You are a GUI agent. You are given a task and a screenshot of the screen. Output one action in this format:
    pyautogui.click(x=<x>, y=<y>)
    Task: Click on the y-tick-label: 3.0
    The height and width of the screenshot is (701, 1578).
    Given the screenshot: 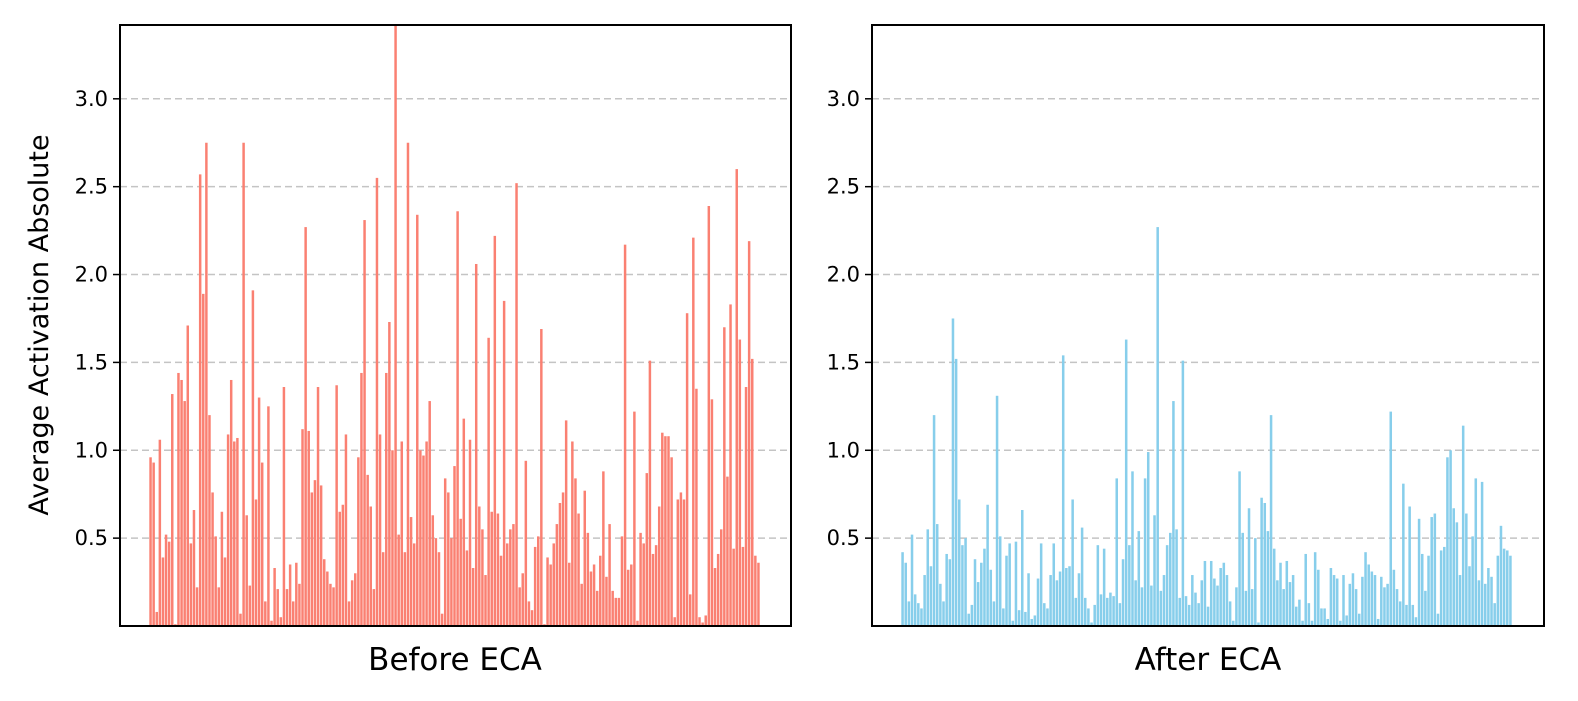 What is the action you would take?
    pyautogui.click(x=843, y=99)
    